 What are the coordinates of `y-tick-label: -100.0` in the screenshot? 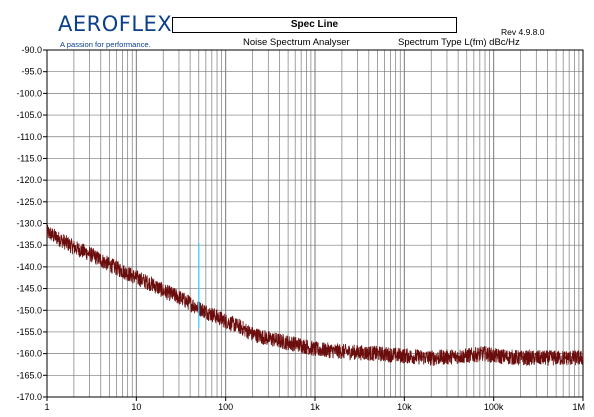 It's located at (29, 93).